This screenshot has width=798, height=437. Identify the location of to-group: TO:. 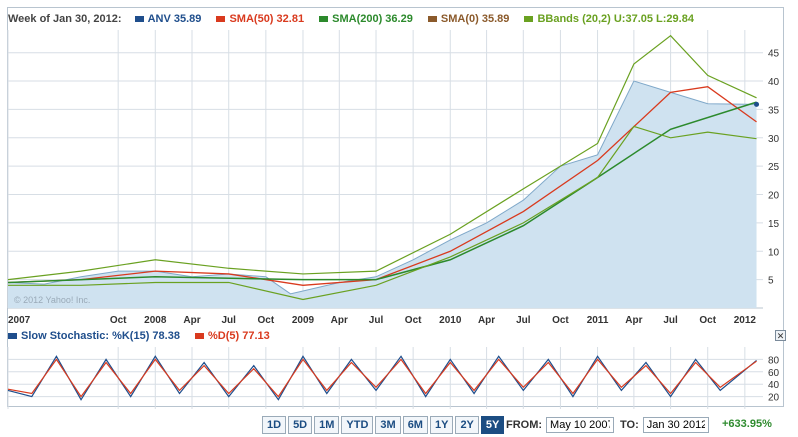
(664, 425).